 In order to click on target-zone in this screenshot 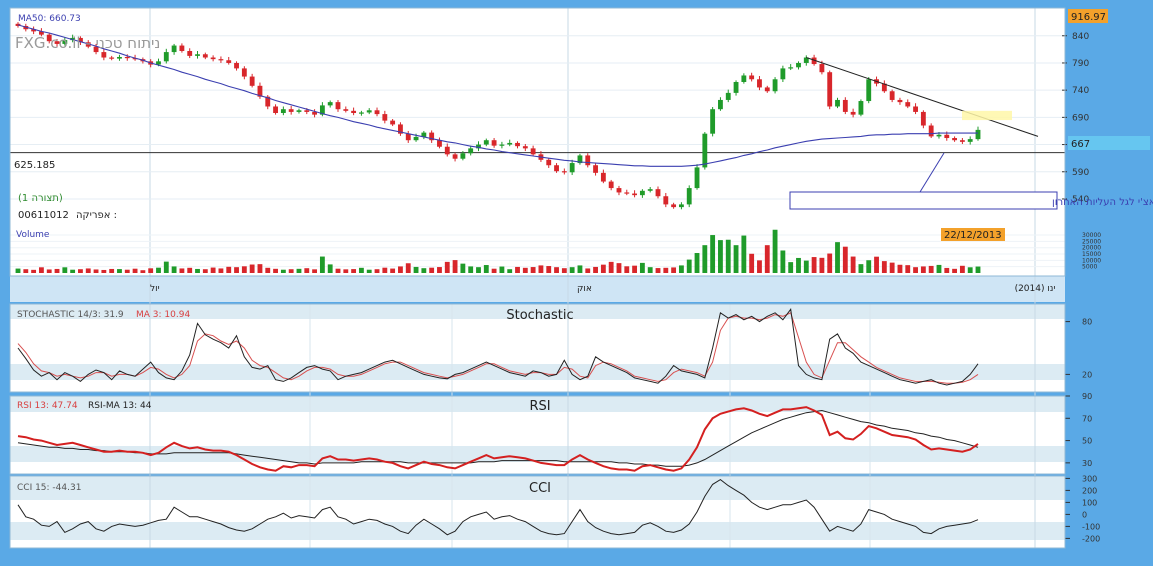, I will do `click(987, 115)`.